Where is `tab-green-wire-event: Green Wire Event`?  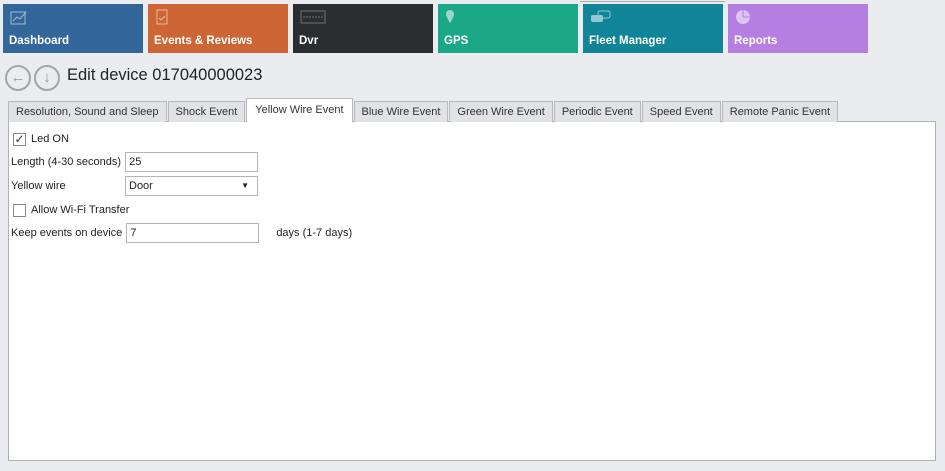
tab-green-wire-event: Green Wire Event is located at coordinates (501, 111).